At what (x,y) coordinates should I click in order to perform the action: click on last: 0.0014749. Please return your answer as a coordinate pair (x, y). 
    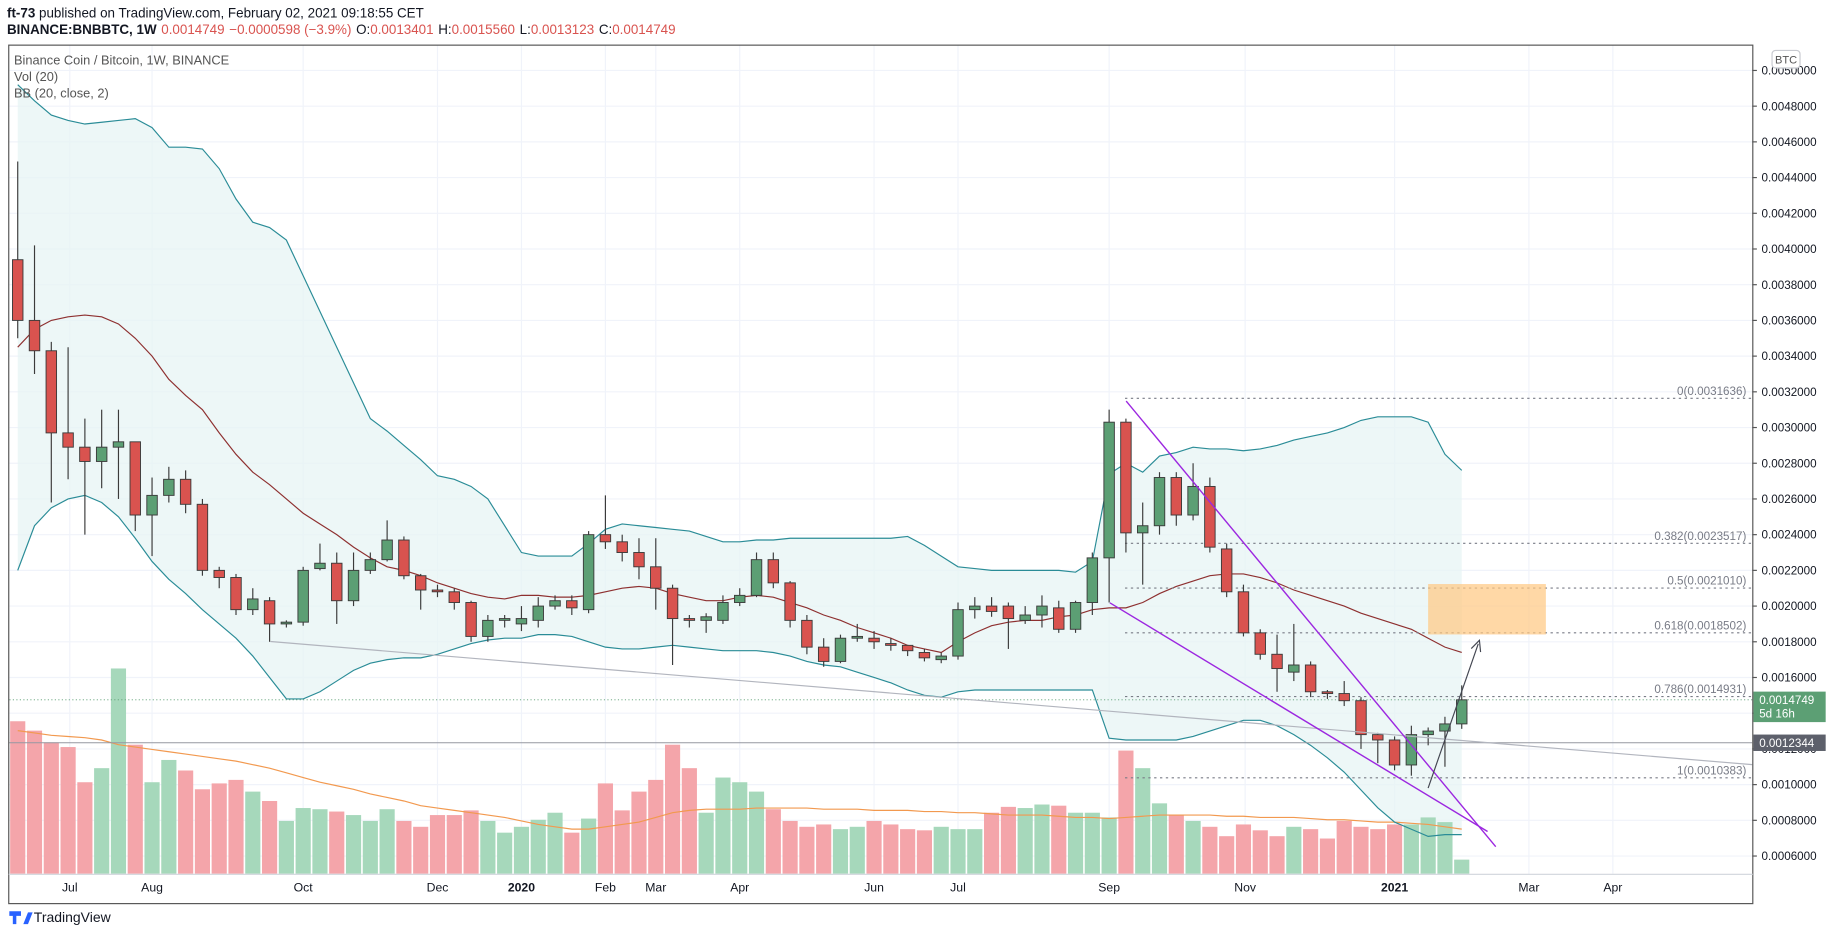
    Looking at the image, I should click on (192, 29).